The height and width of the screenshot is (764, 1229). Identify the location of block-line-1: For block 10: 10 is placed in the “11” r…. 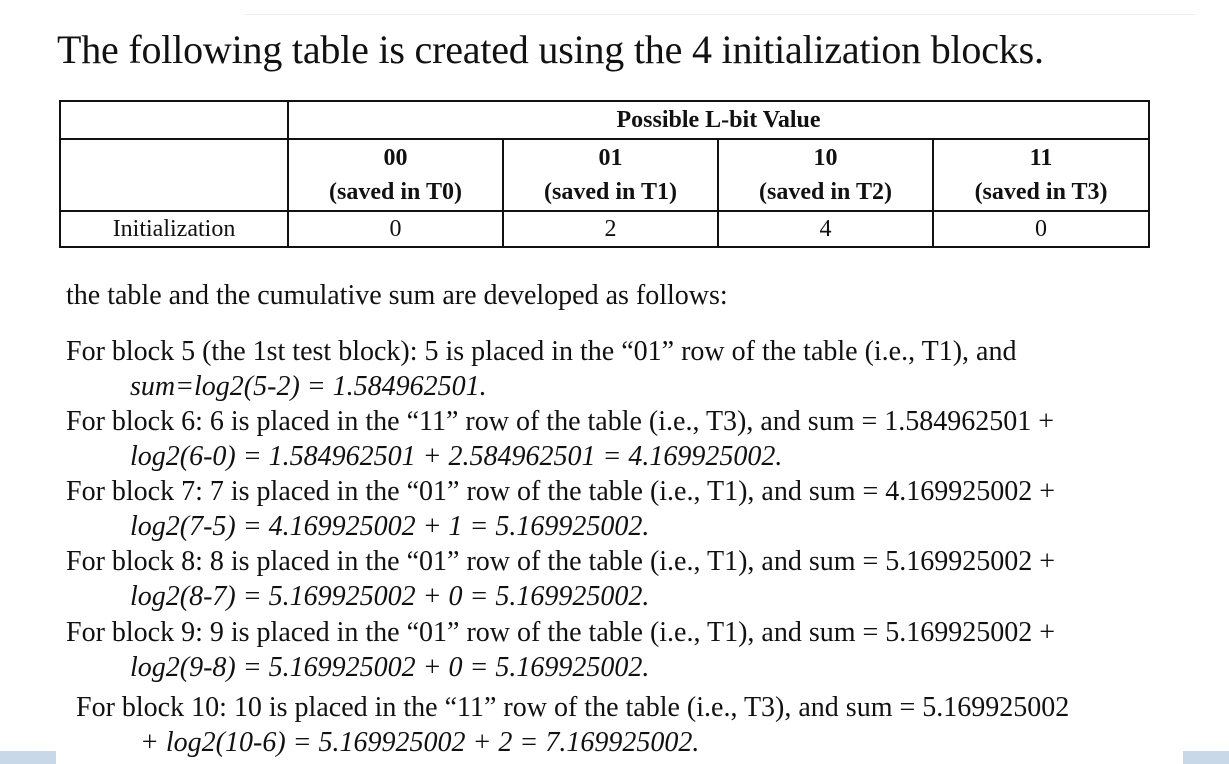
(573, 707).